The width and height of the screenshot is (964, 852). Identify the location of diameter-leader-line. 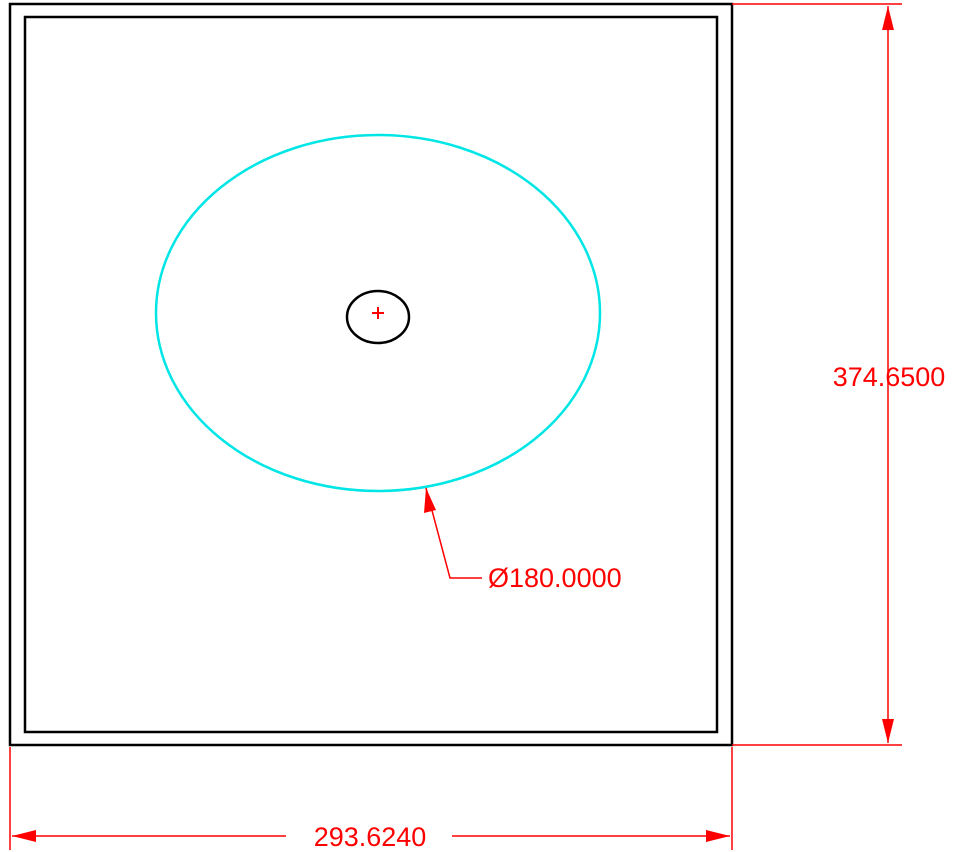
(454, 533).